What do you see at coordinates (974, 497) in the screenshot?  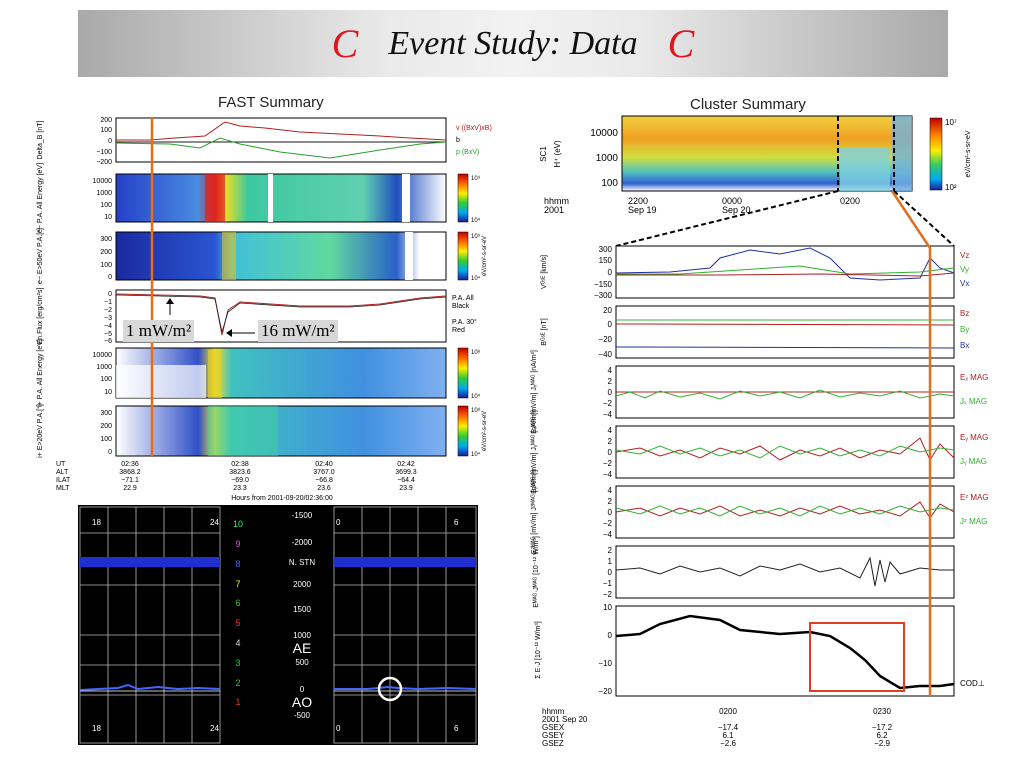 I see `legend-label: Eᶻ MAG` at bounding box center [974, 497].